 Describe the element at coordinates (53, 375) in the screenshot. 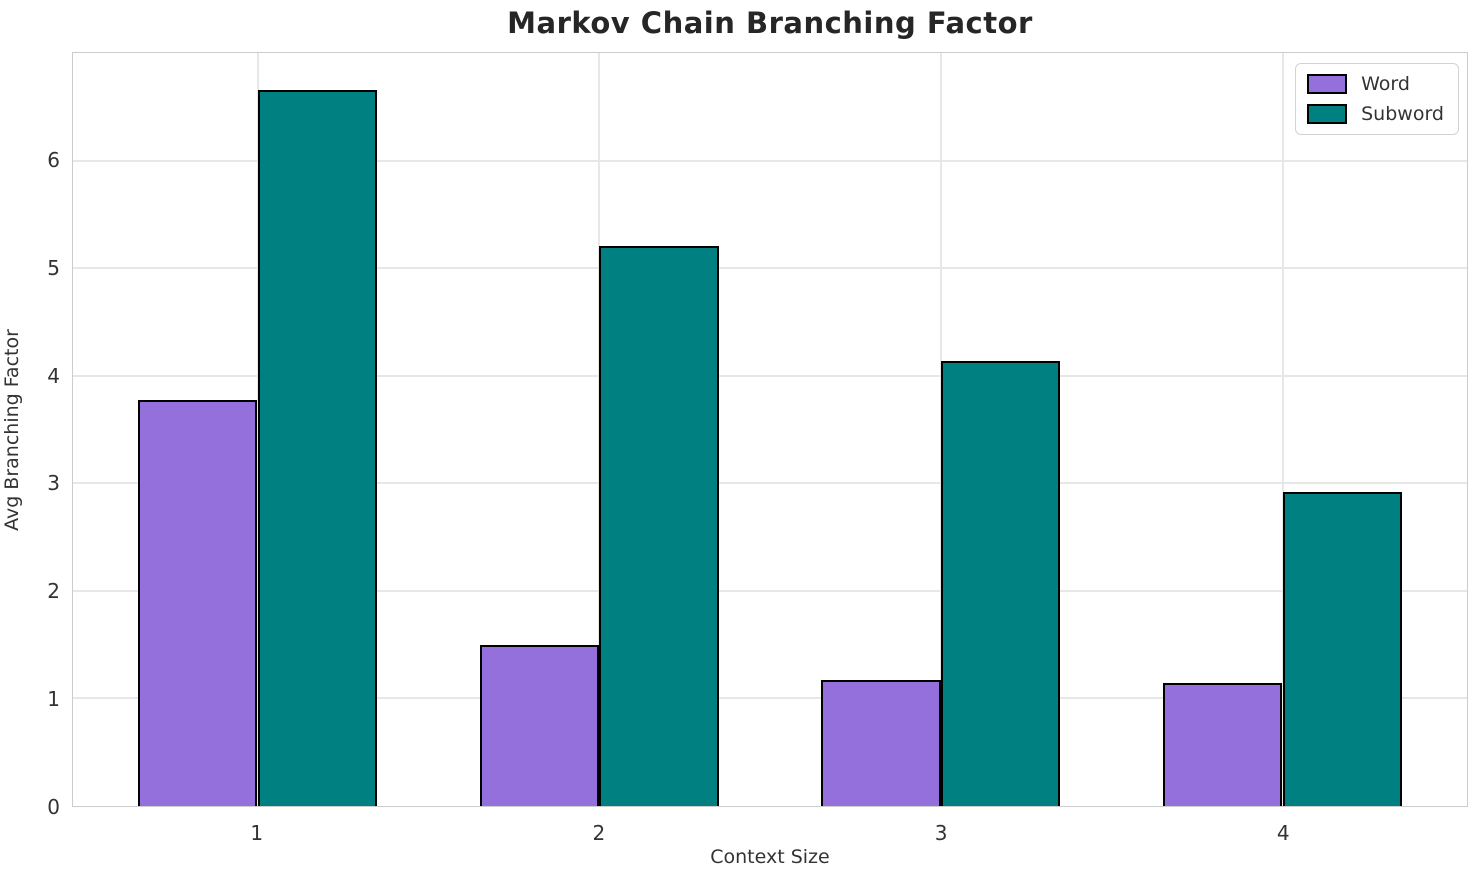

I see `ytick-label-4: 4` at that location.